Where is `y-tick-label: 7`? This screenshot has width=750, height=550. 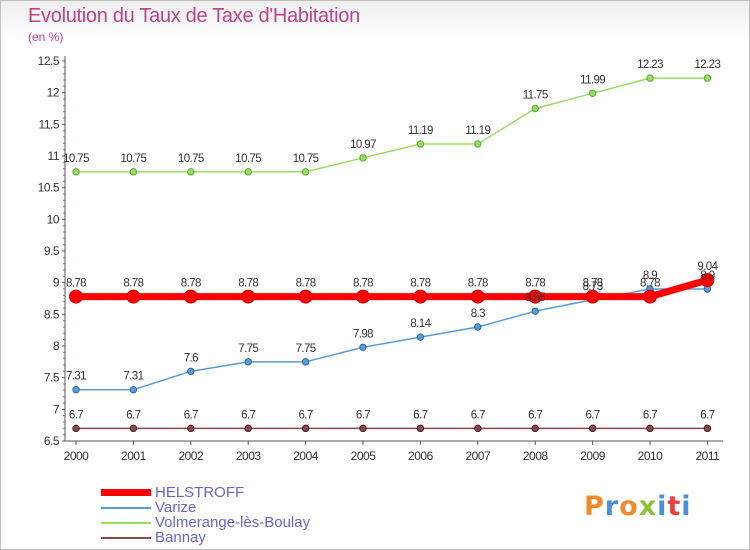
y-tick-label: 7 is located at coordinates (56, 409).